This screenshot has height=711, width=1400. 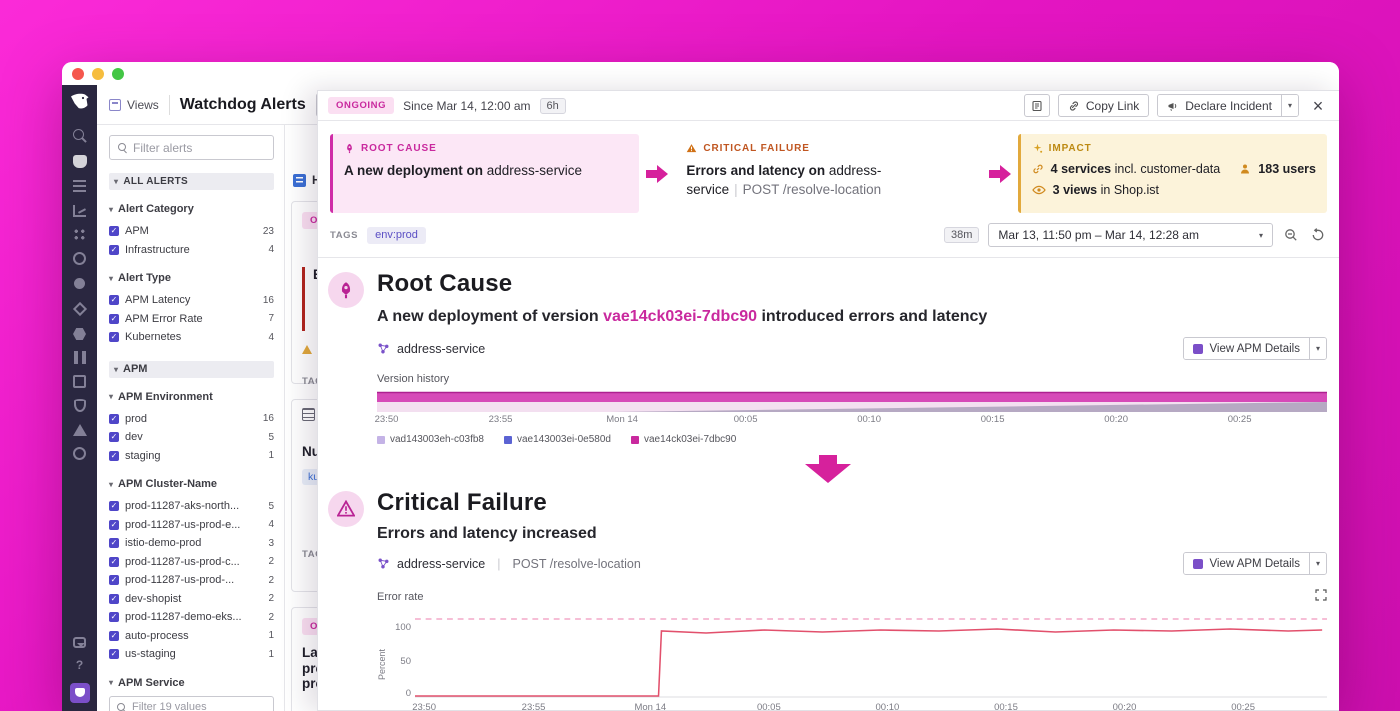 I want to click on facet-value: ✓ Kubernetes 4, so click(x=191, y=337).